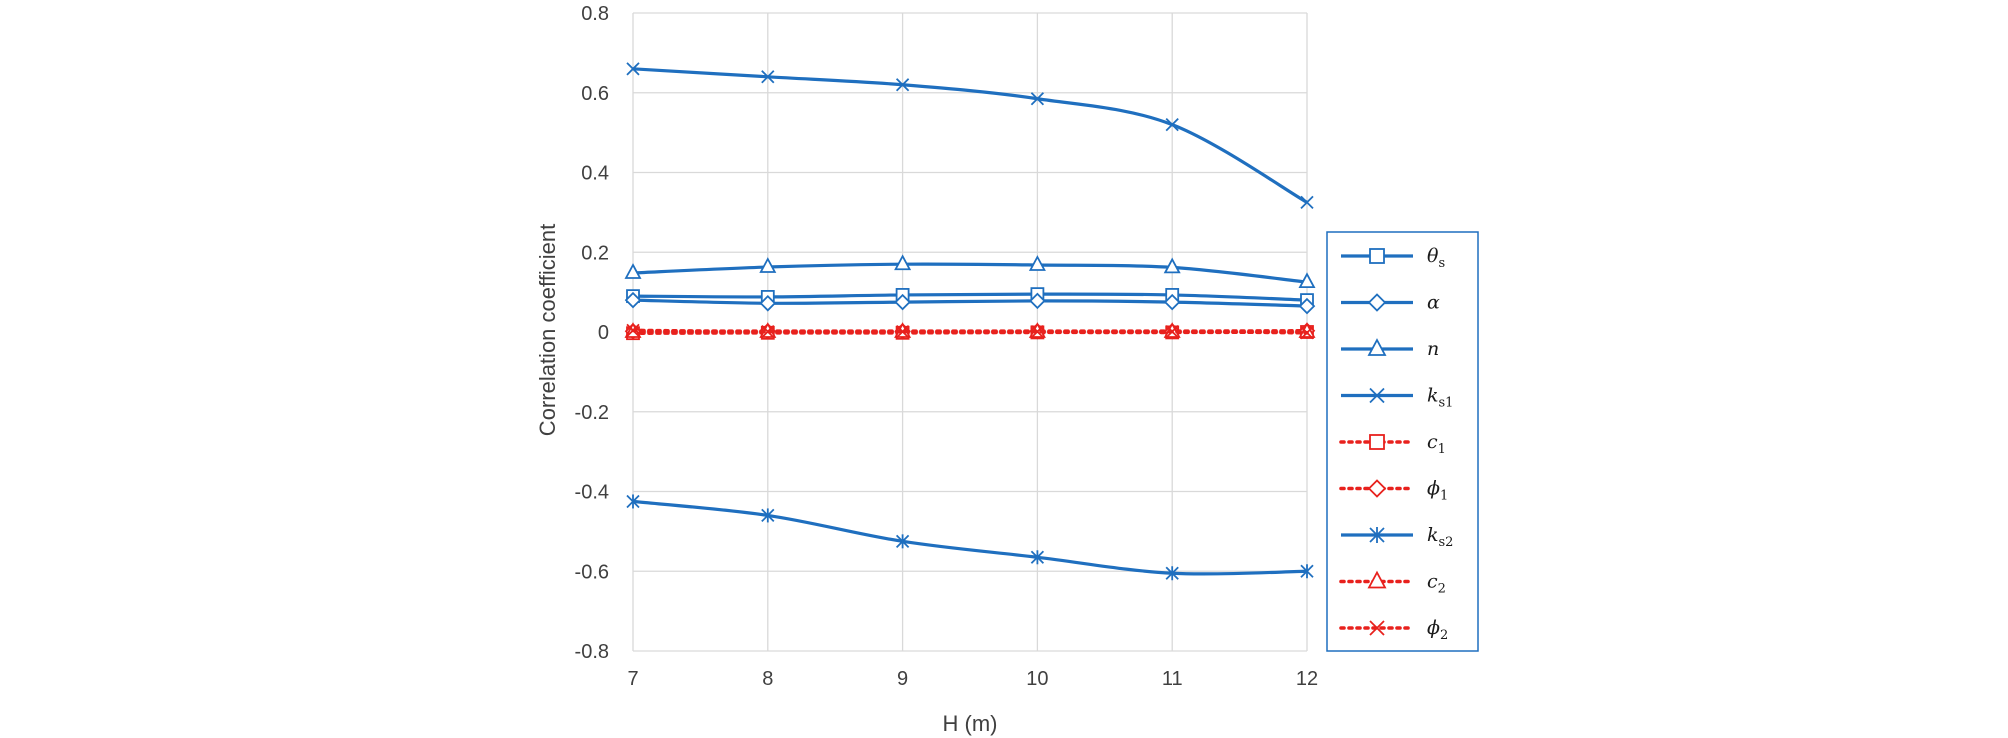  Describe the element at coordinates (595, 94) in the screenshot. I see `y-tick-label: 0.6` at that location.